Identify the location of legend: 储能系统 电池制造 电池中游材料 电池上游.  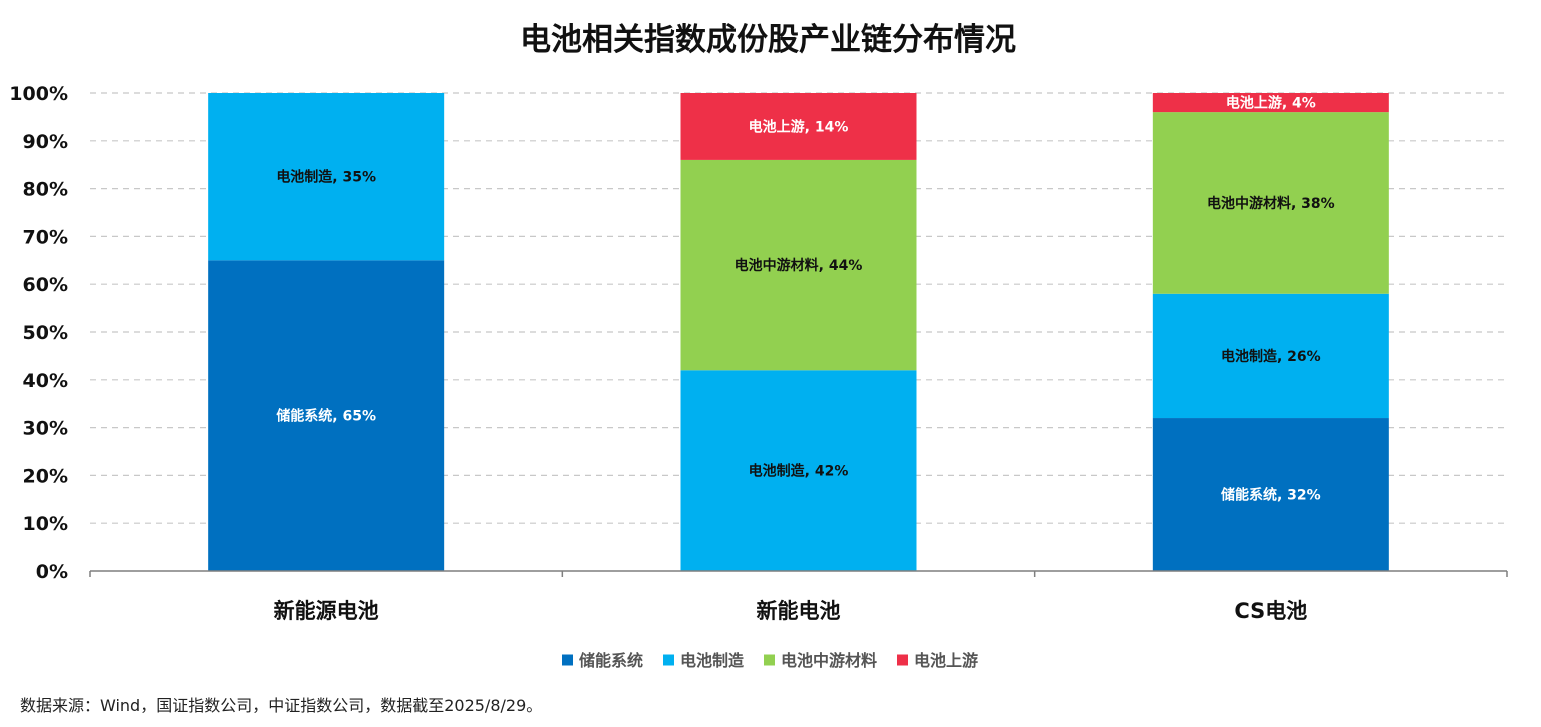
(770, 660).